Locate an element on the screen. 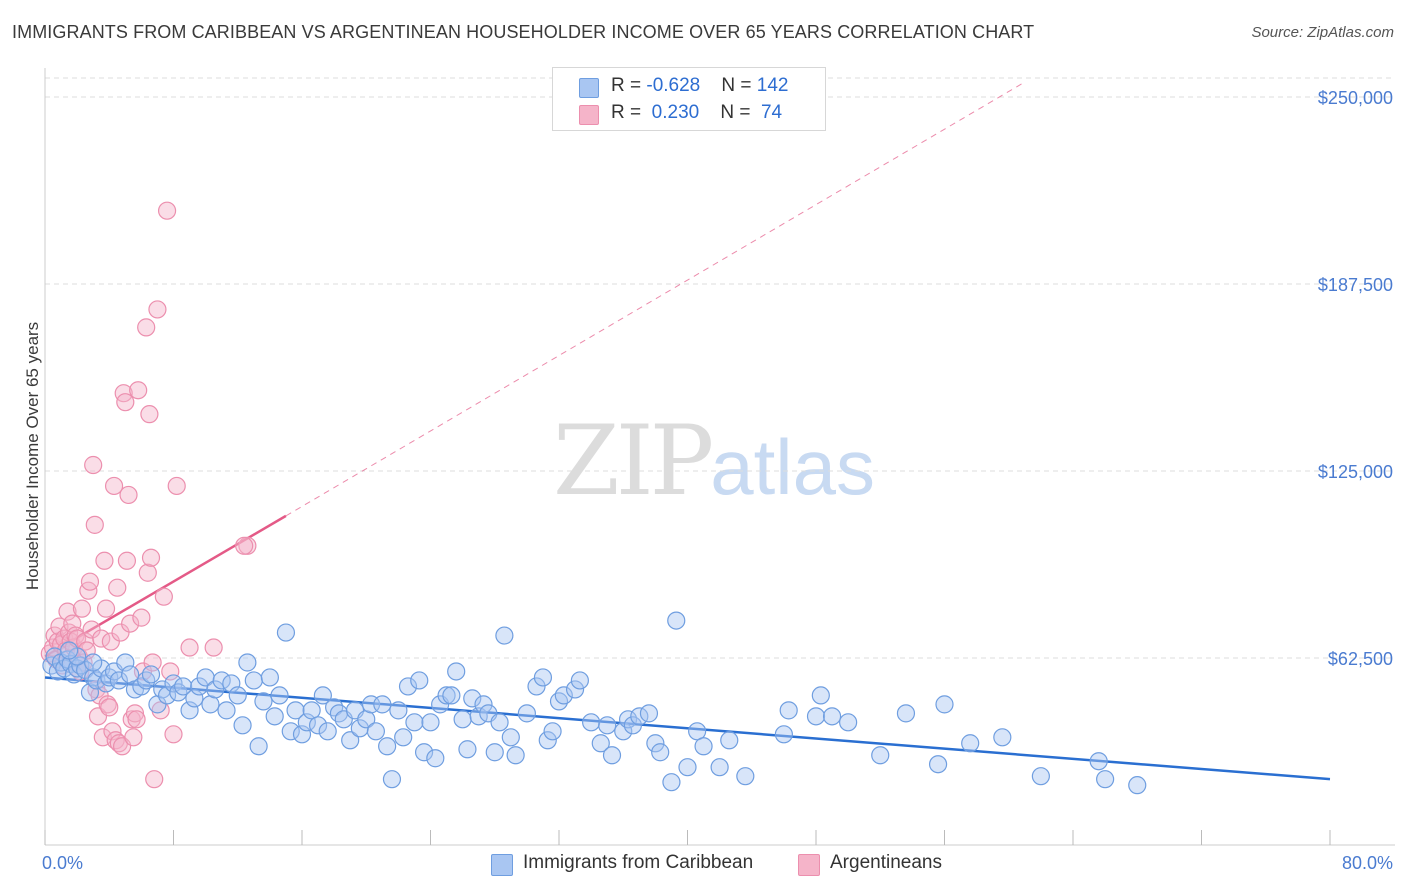 This screenshot has width=1406, height=892. watermark-zip: ZIP is located at coordinates (633, 461).